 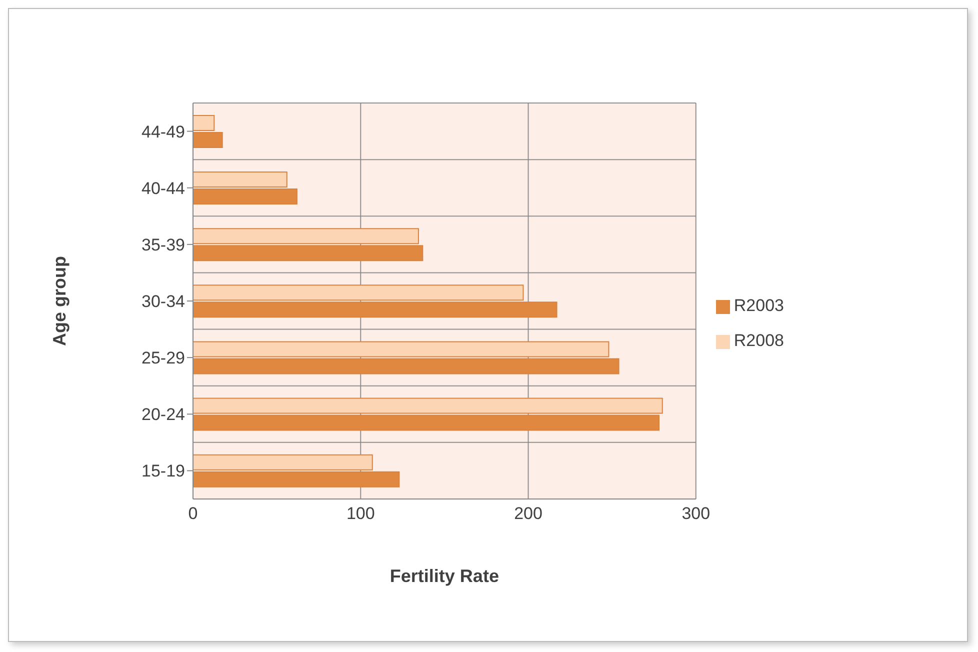 What do you see at coordinates (759, 305) in the screenshot?
I see `legend-label: R2003` at bounding box center [759, 305].